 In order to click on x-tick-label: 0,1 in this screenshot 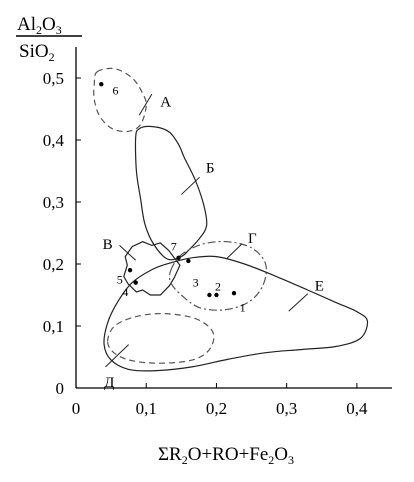, I will do `click(146, 408)`.